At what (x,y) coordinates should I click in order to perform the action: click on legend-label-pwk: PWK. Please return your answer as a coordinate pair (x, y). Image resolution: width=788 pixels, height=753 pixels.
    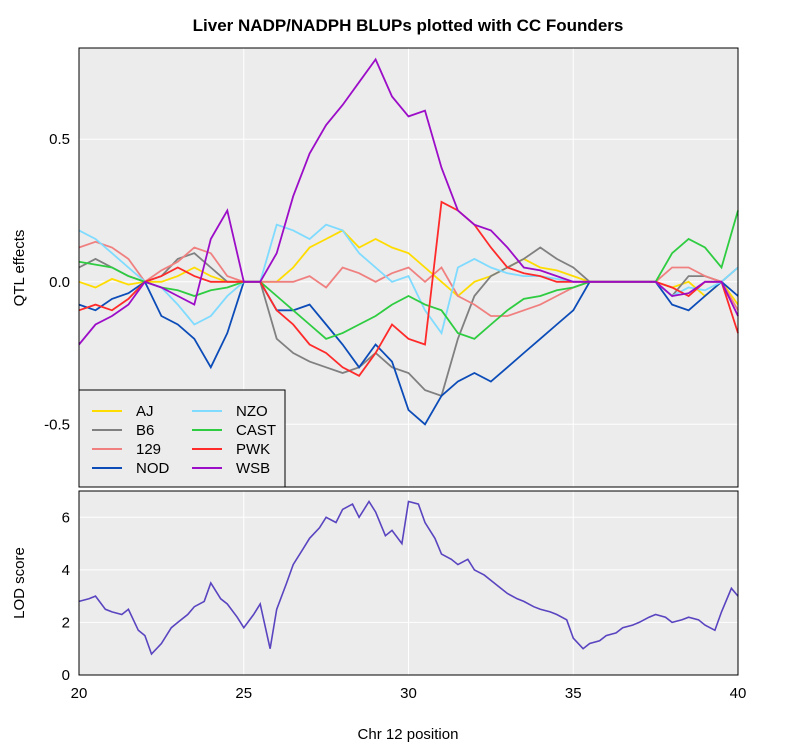
    Looking at the image, I should click on (253, 449).